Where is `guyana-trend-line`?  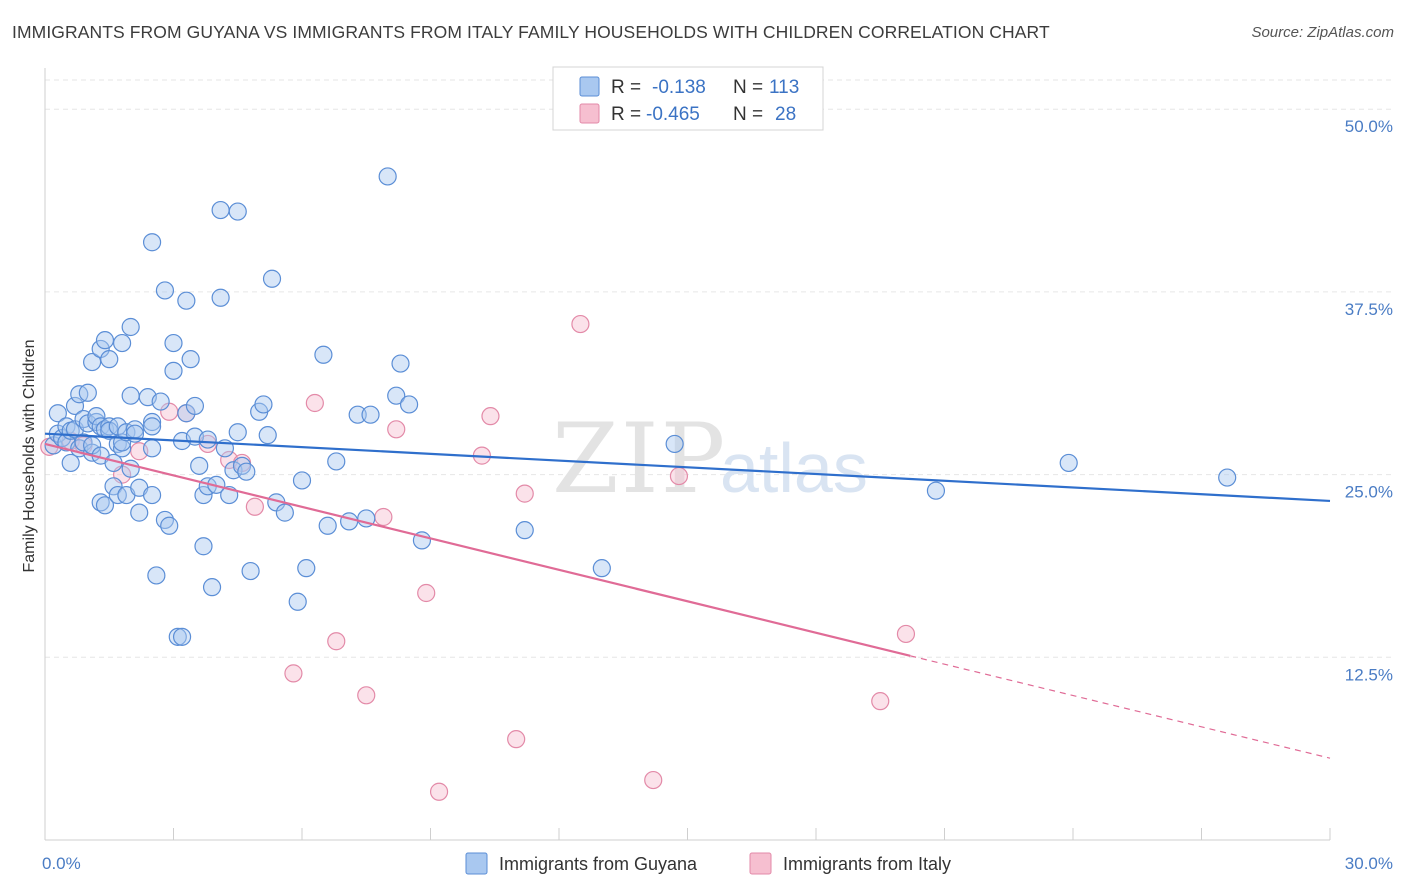
guyana-trend-line is located at coordinates (687, 467).